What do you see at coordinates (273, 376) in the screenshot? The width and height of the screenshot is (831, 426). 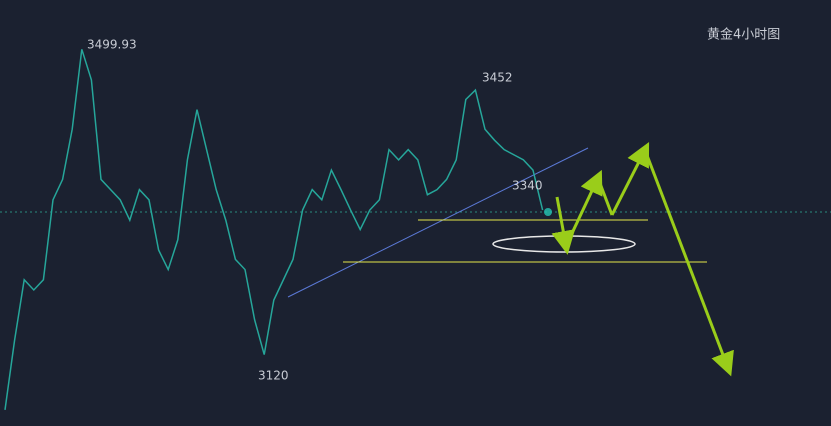 I see `annotation: 3120` at bounding box center [273, 376].